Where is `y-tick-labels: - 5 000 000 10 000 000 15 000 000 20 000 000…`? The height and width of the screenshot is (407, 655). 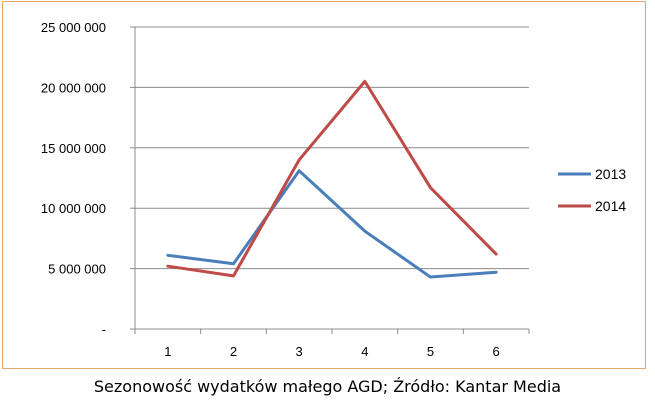 y-tick-labels: - 5 000 000 10 000 000 15 000 000 20 000 000… is located at coordinates (73, 178).